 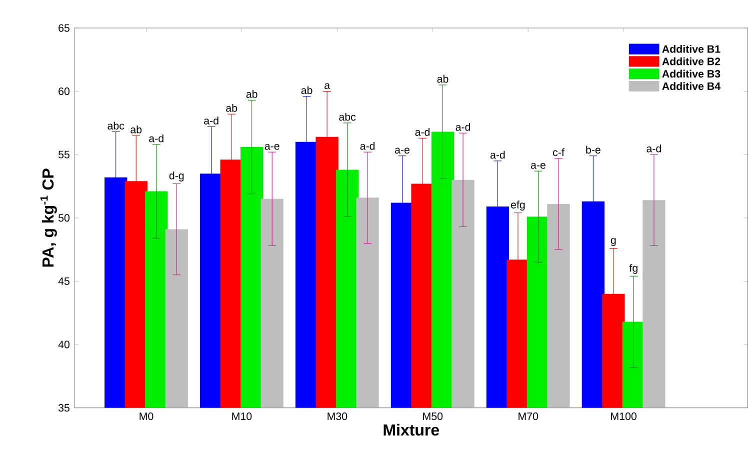 I want to click on x-tick-label: M0, so click(x=147, y=416).